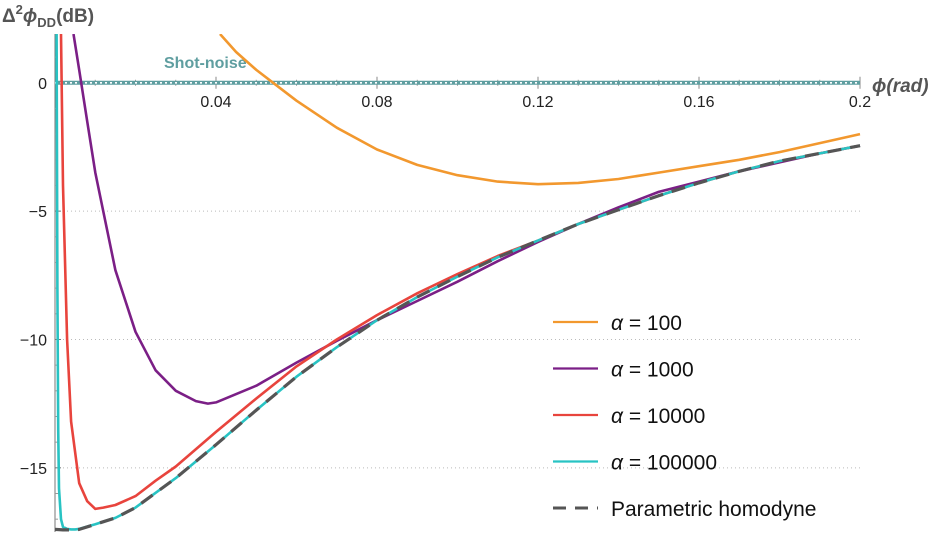 This screenshot has width=934, height=536. Describe the element at coordinates (205, 63) in the screenshot. I see `shot-noise-label: Shot-noise` at that location.